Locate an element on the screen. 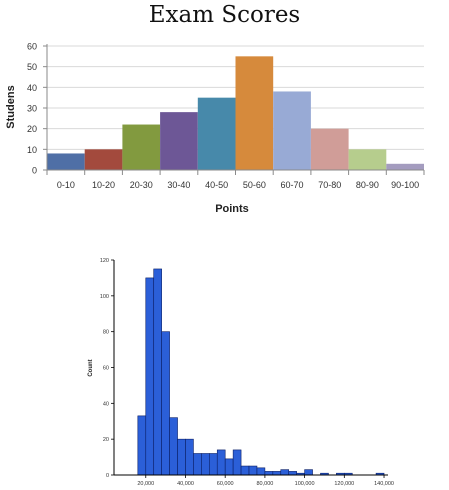  y-tick-label: 50 is located at coordinates (32, 67).